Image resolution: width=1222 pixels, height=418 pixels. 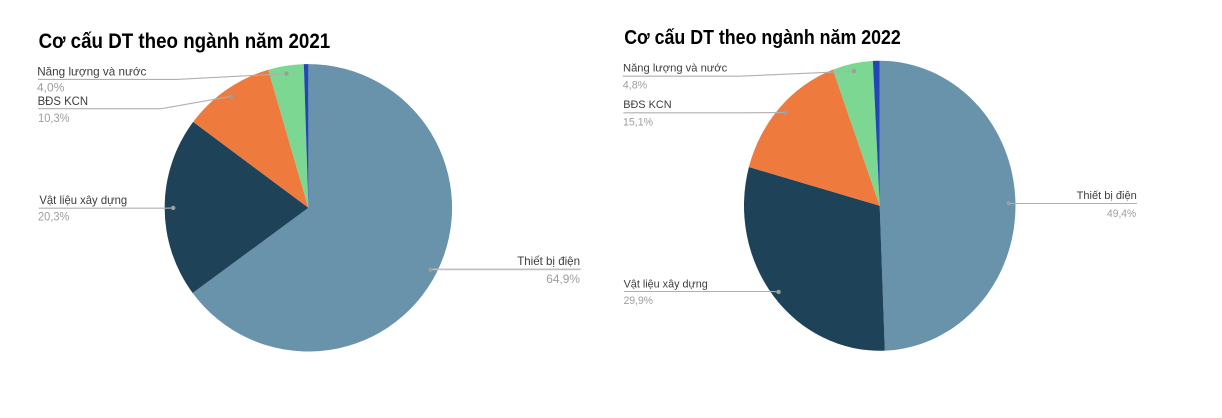 What do you see at coordinates (563, 279) in the screenshot?
I see `svg-text: 64,9%` at bounding box center [563, 279].